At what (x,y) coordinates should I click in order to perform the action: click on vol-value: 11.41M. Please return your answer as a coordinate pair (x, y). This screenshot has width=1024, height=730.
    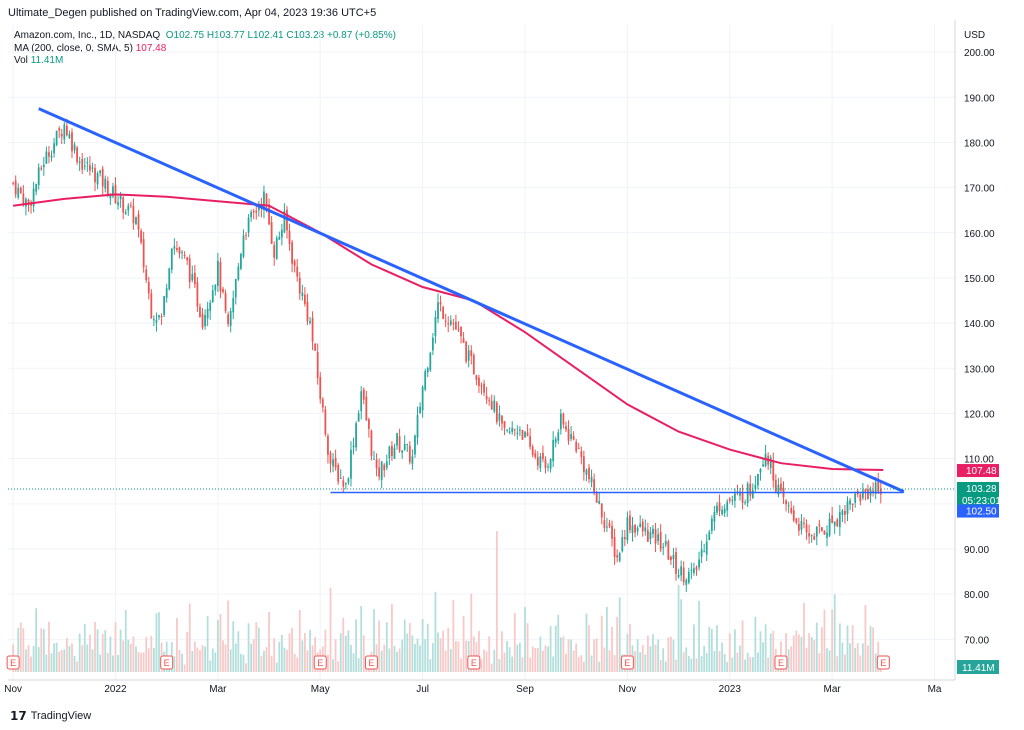
    Looking at the image, I should click on (47, 60).